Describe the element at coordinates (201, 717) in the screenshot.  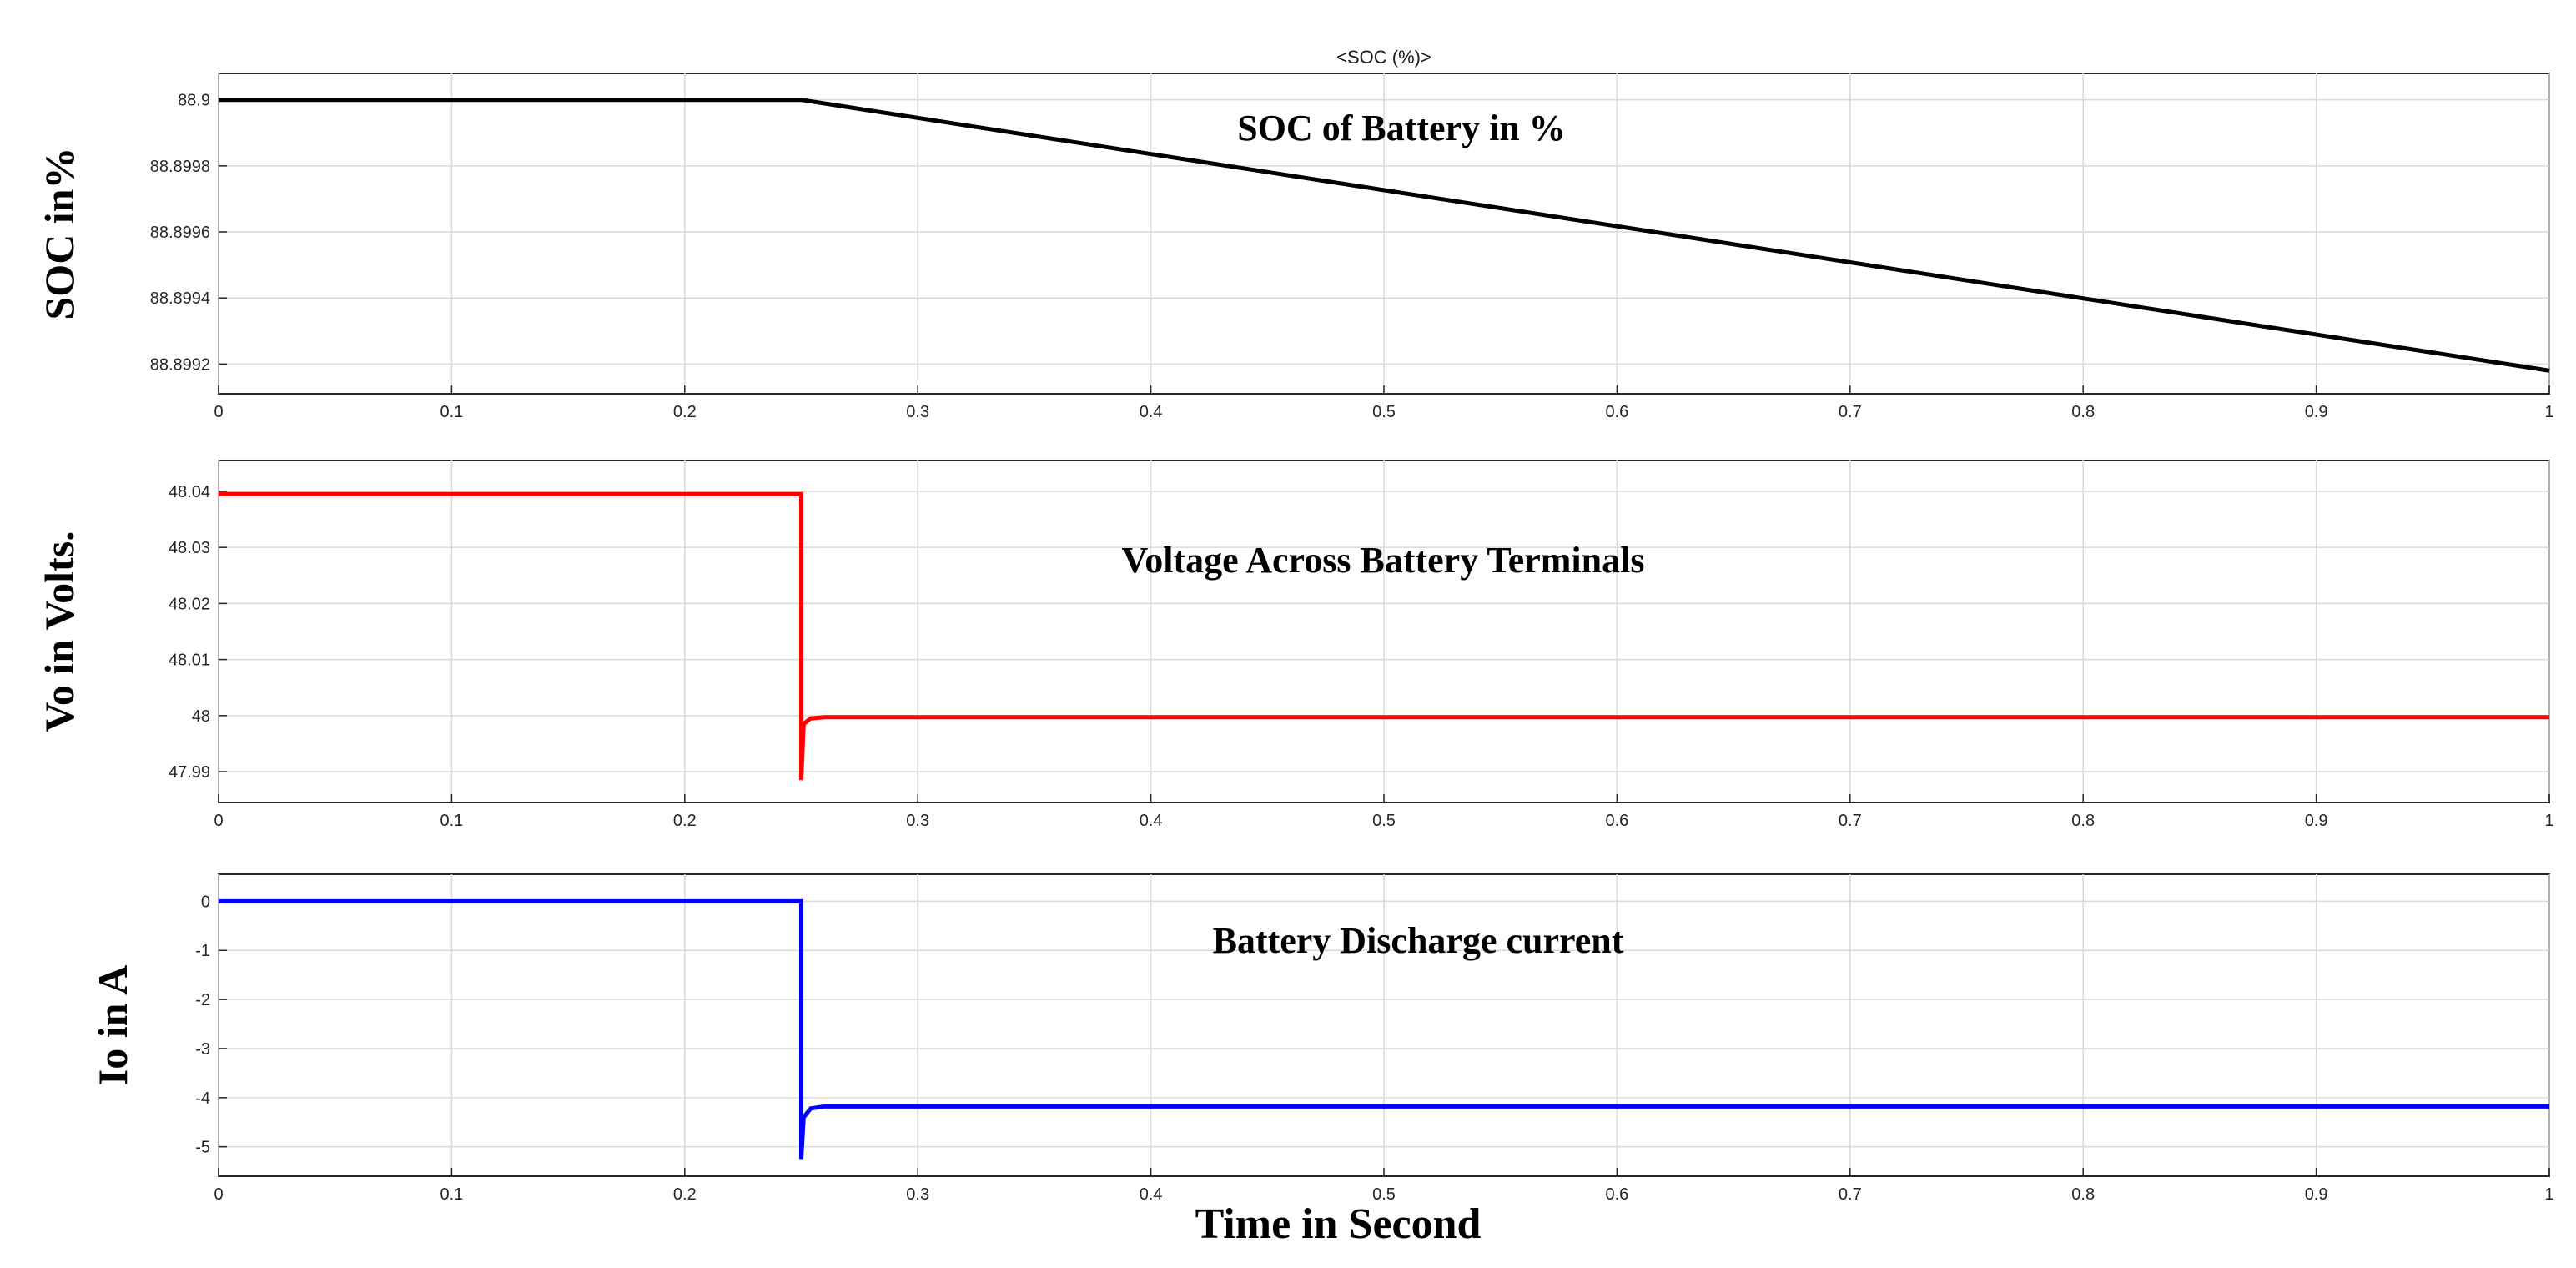
I see `y-tick-label: 48` at that location.